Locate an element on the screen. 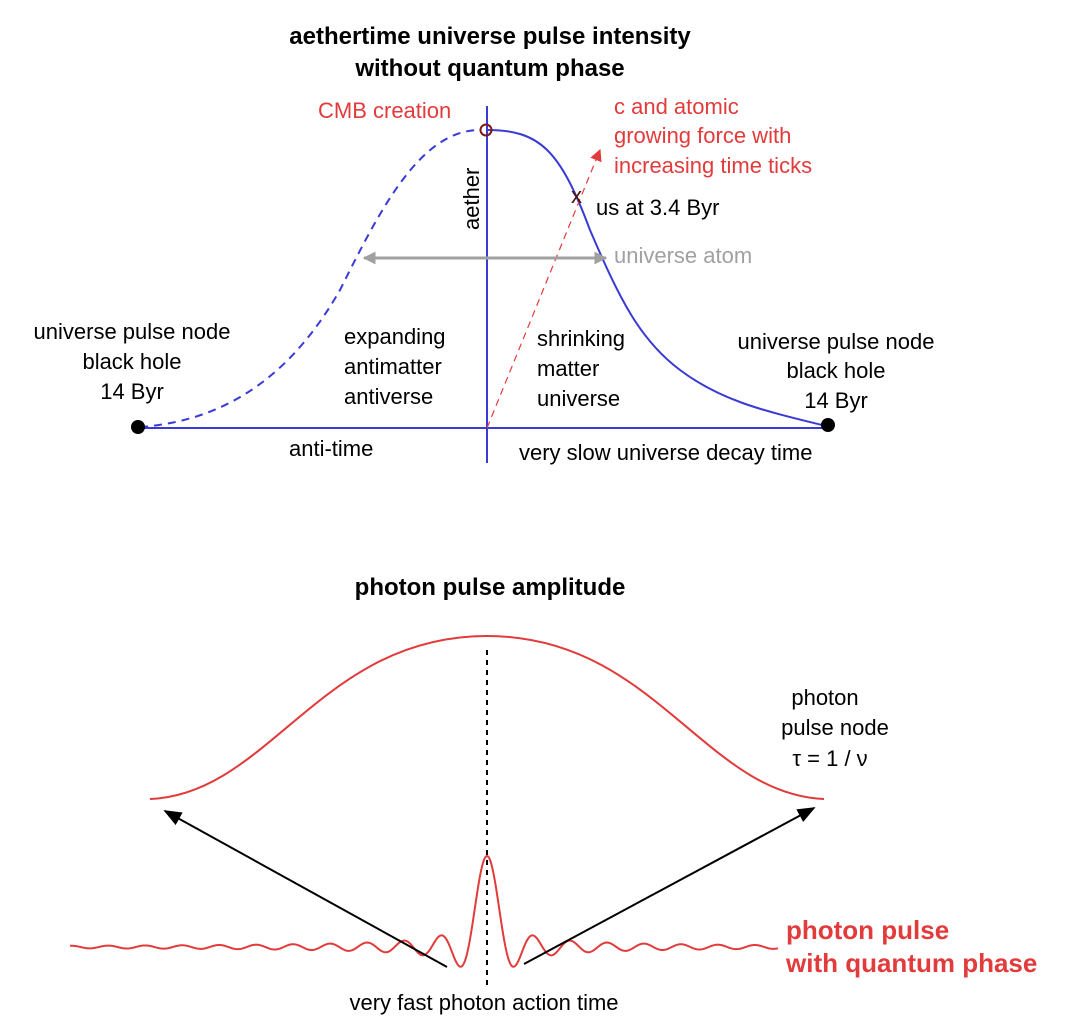  anti-time-label: anti-time is located at coordinates (331, 448).